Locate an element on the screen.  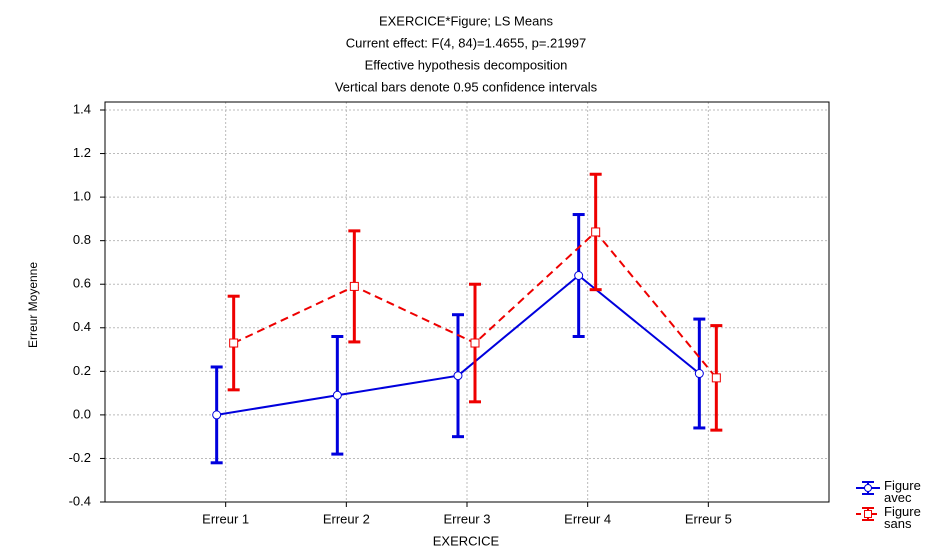
y-tick-label: 0.2 is located at coordinates (82, 370).